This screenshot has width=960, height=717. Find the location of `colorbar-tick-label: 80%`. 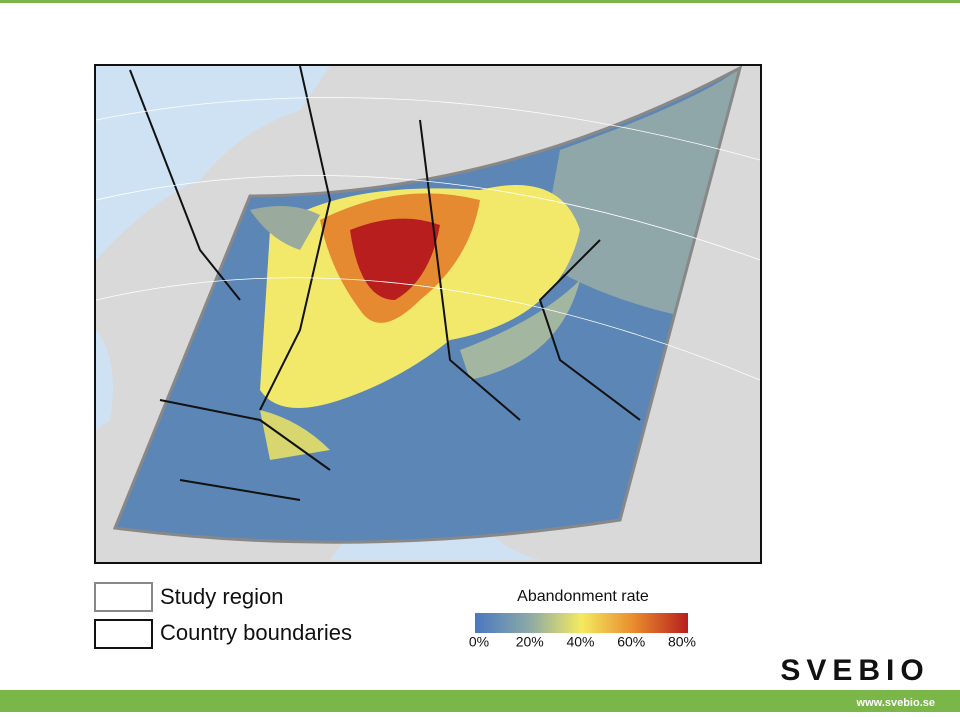

colorbar-tick-label: 80% is located at coordinates (682, 642).